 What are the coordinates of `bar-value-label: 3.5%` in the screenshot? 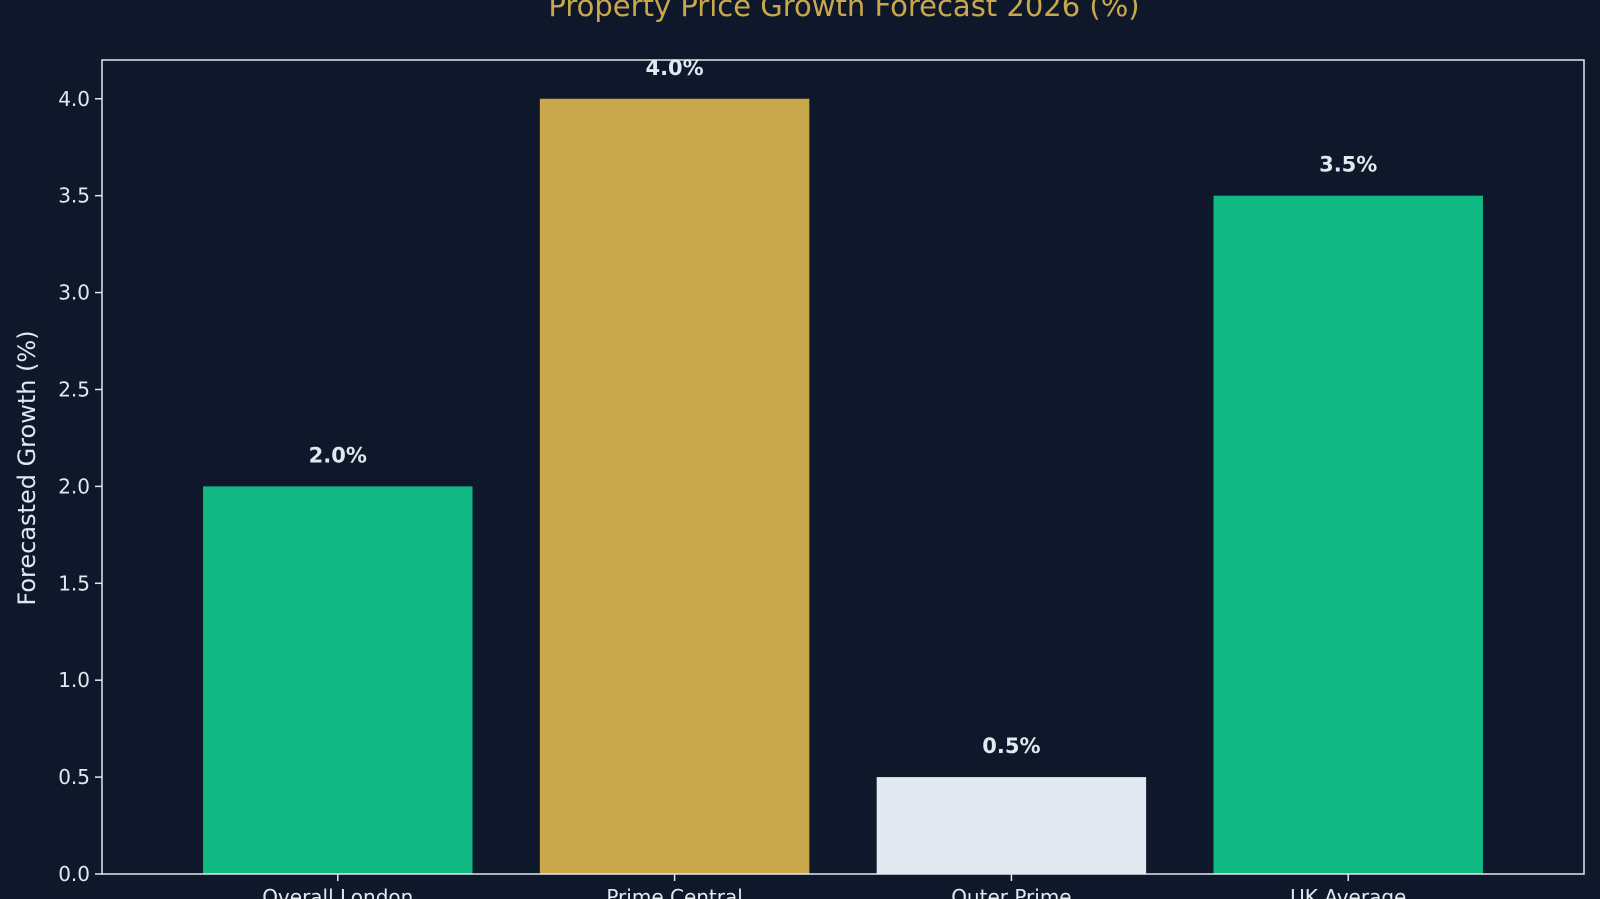 It's located at (1348, 165).